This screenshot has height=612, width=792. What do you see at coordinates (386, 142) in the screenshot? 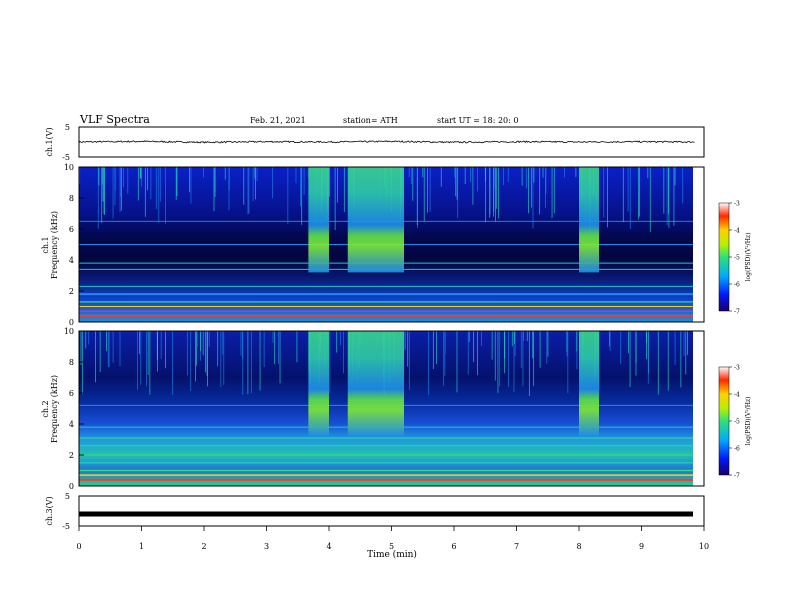
I see `ch1-waveform-line` at bounding box center [386, 142].